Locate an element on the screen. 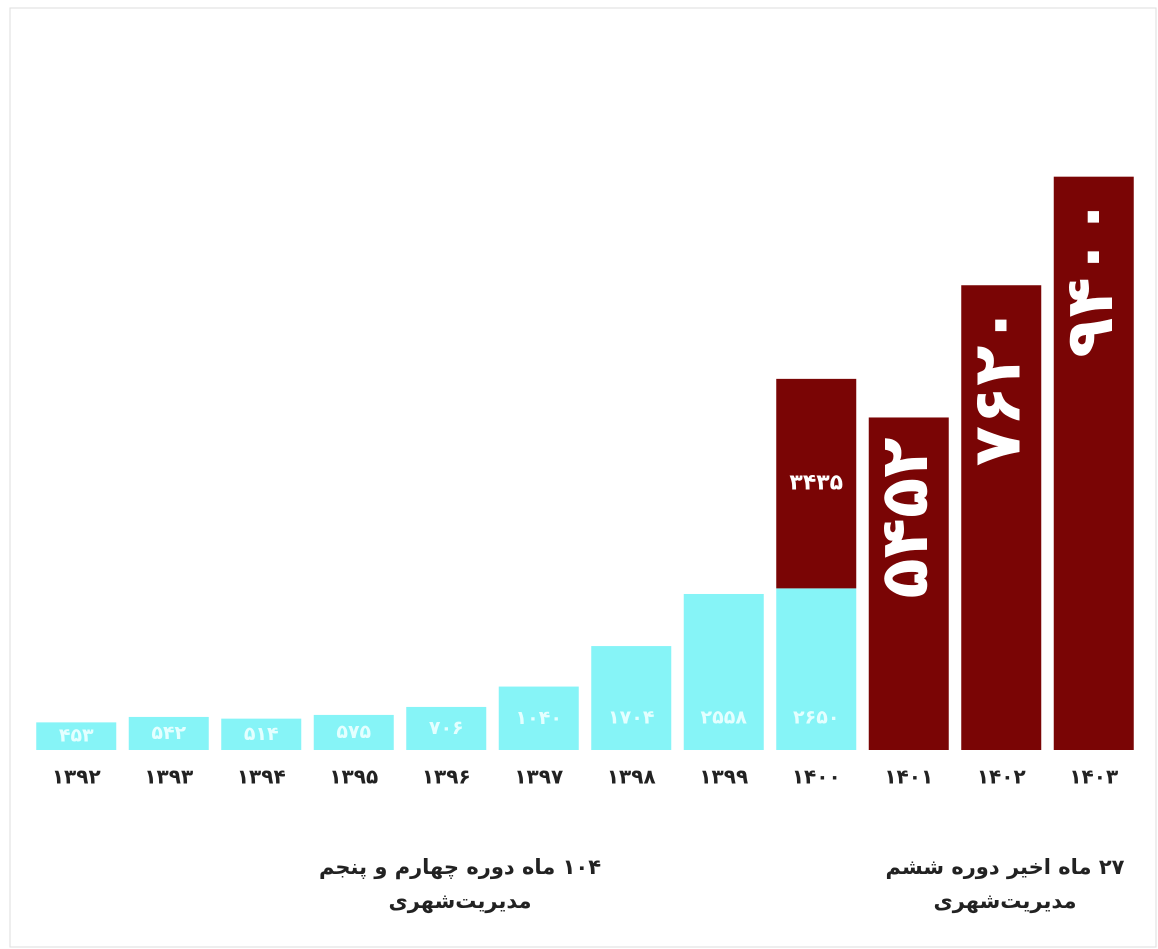 Image resolution: width=1158 pixels, height=949 pixels. value-label: ۷۶۲۰ is located at coordinates (996, 385).